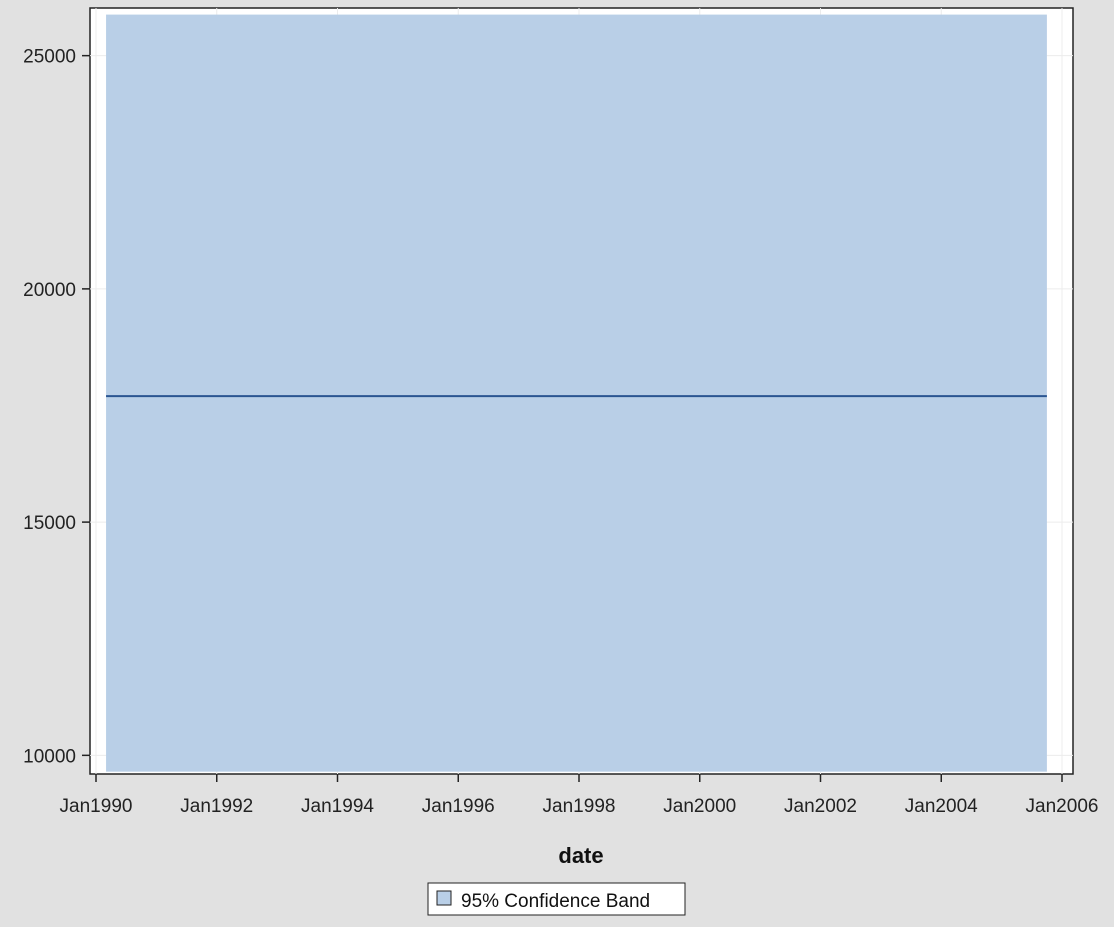 This screenshot has width=1114, height=927. I want to click on legend: 95% Confidence Band, so click(556, 899).